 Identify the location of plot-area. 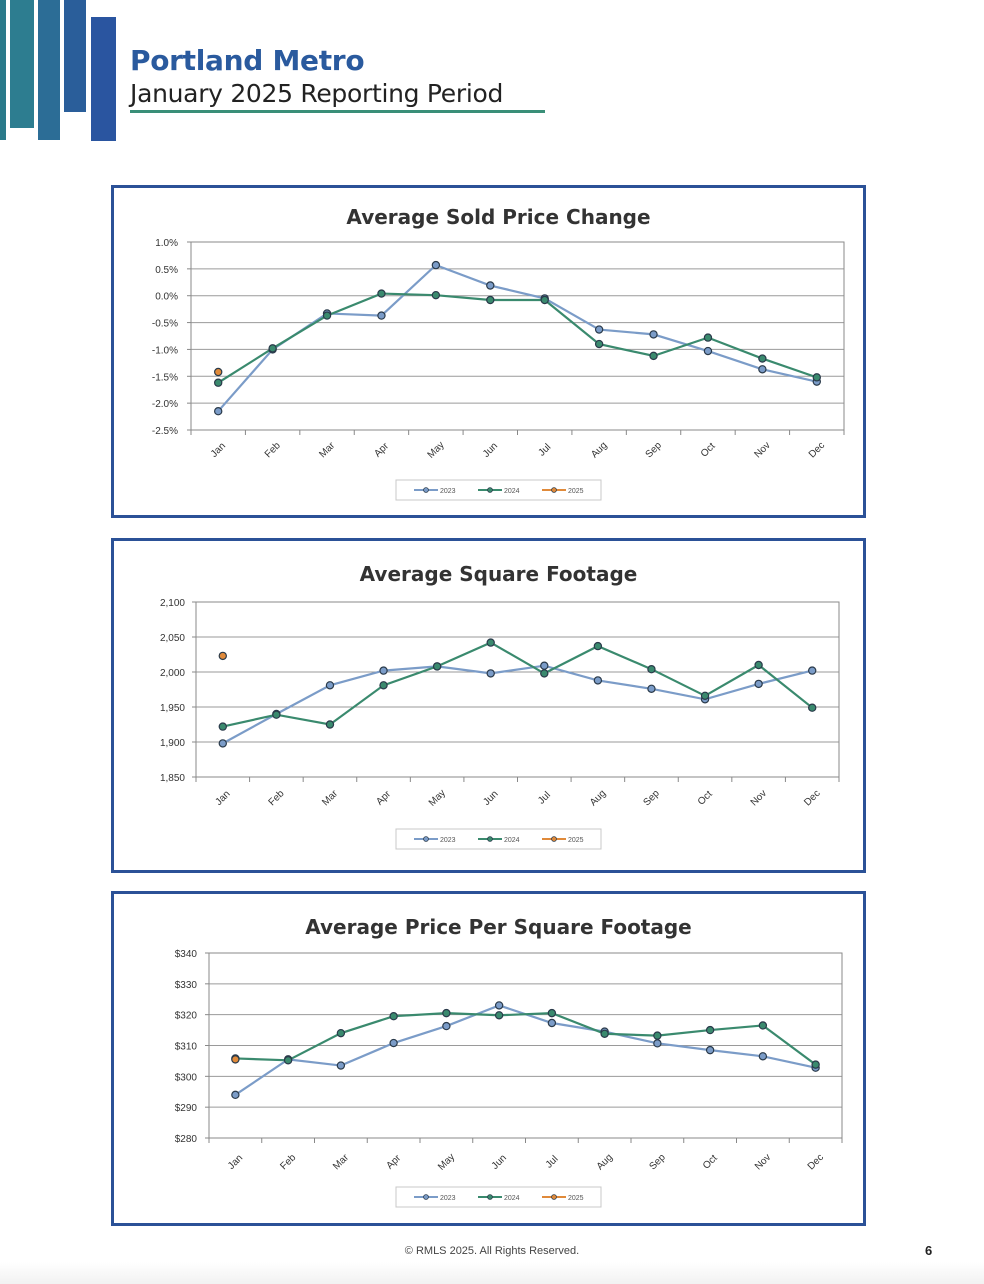
(517, 336).